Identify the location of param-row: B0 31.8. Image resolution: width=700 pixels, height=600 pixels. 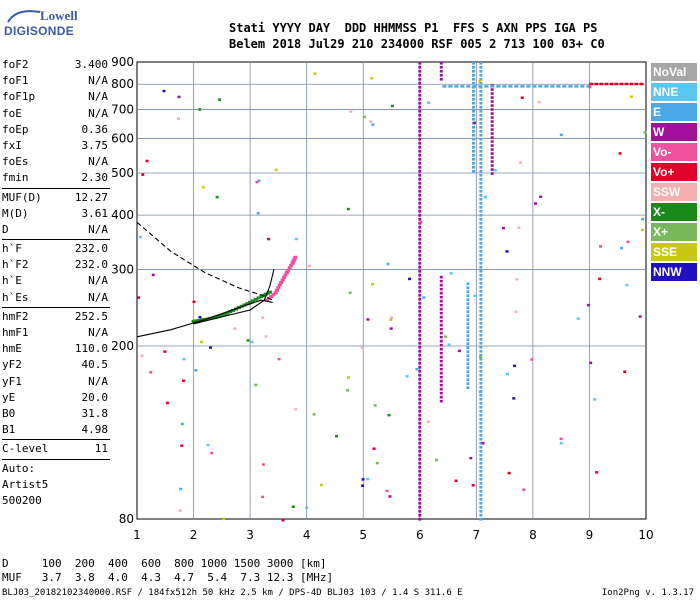
(57, 414).